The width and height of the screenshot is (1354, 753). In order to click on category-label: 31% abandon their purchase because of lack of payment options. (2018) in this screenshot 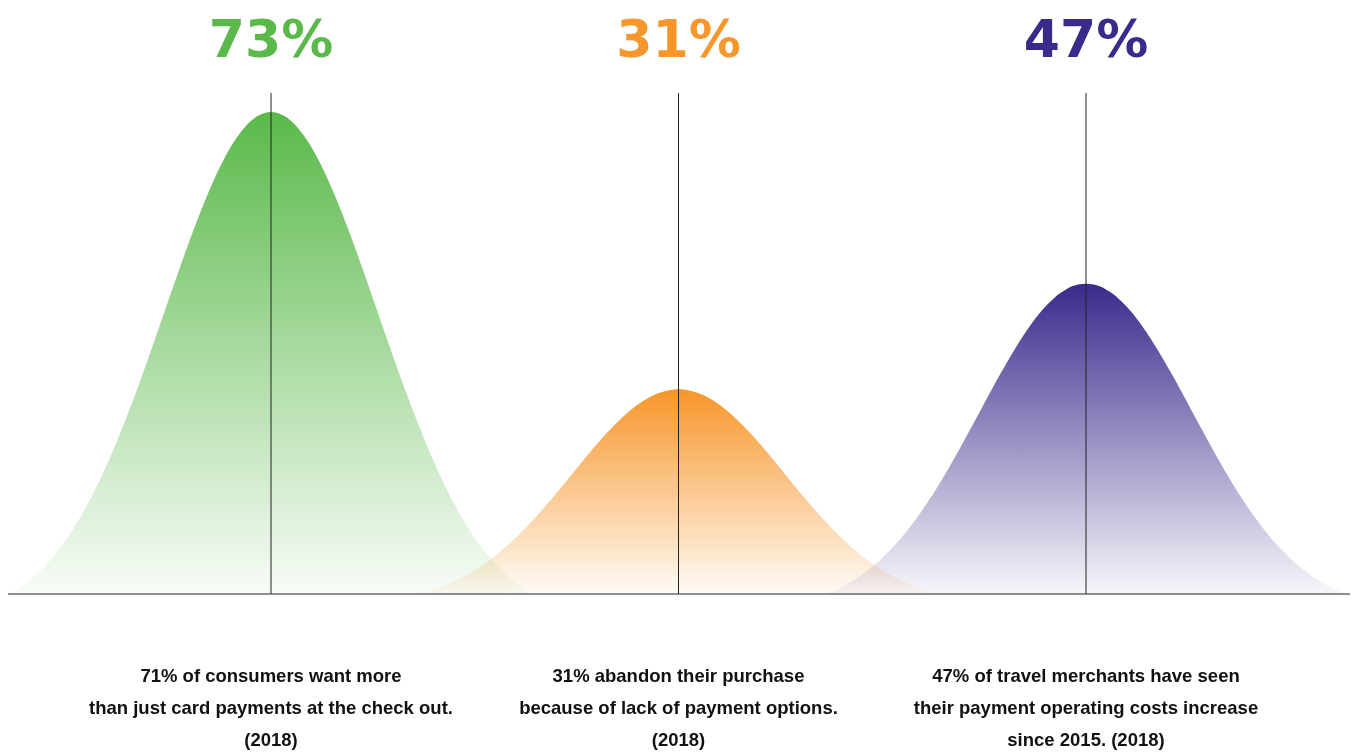, I will do `click(678, 707)`.